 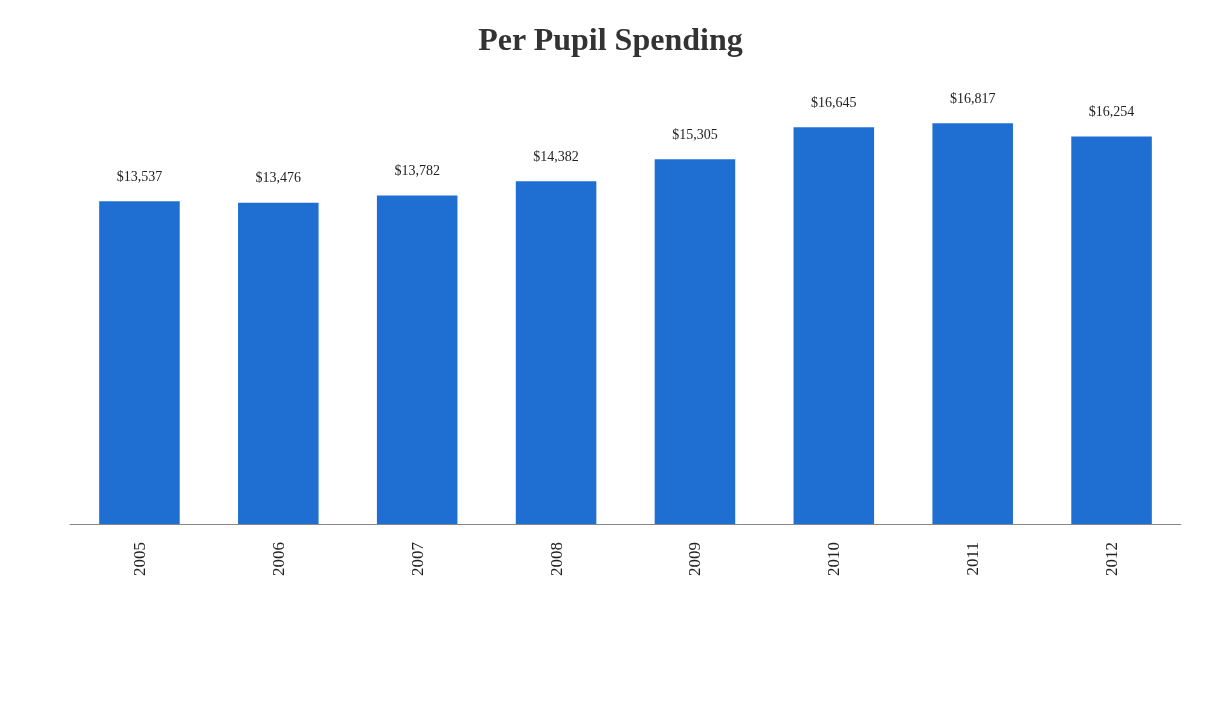 What do you see at coordinates (278, 559) in the screenshot?
I see `x-tick-label: 2006` at bounding box center [278, 559].